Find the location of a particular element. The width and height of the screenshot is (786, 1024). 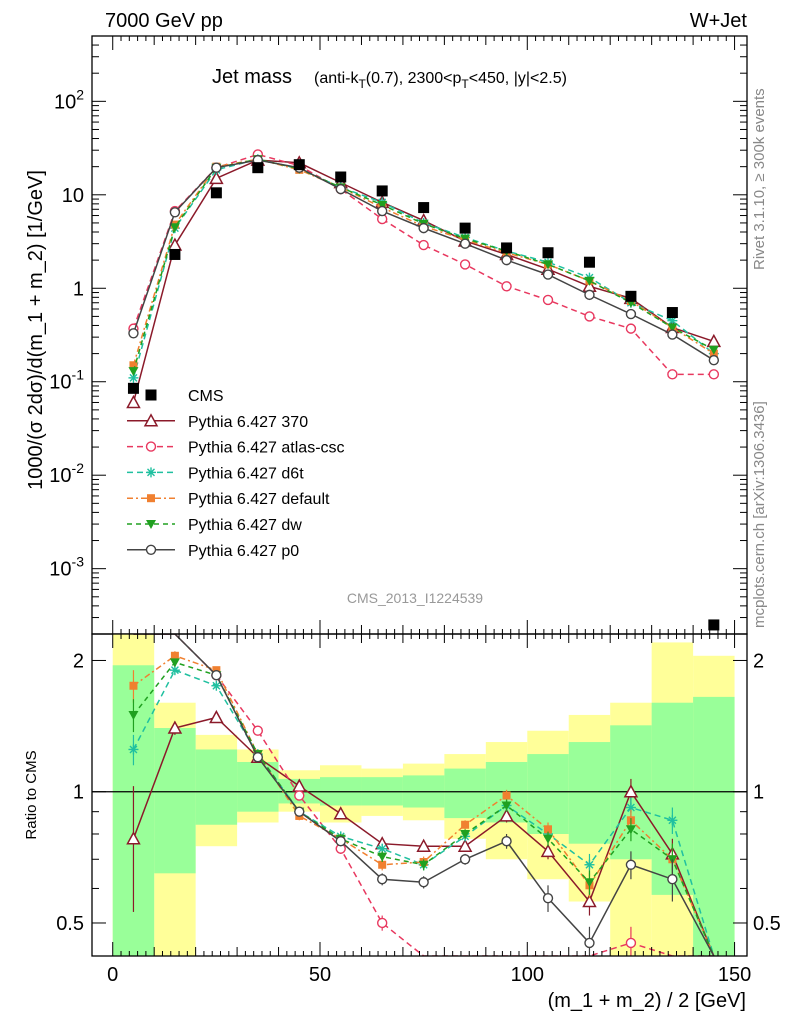

y-tick-label: 10 is located at coordinates (73, 196).